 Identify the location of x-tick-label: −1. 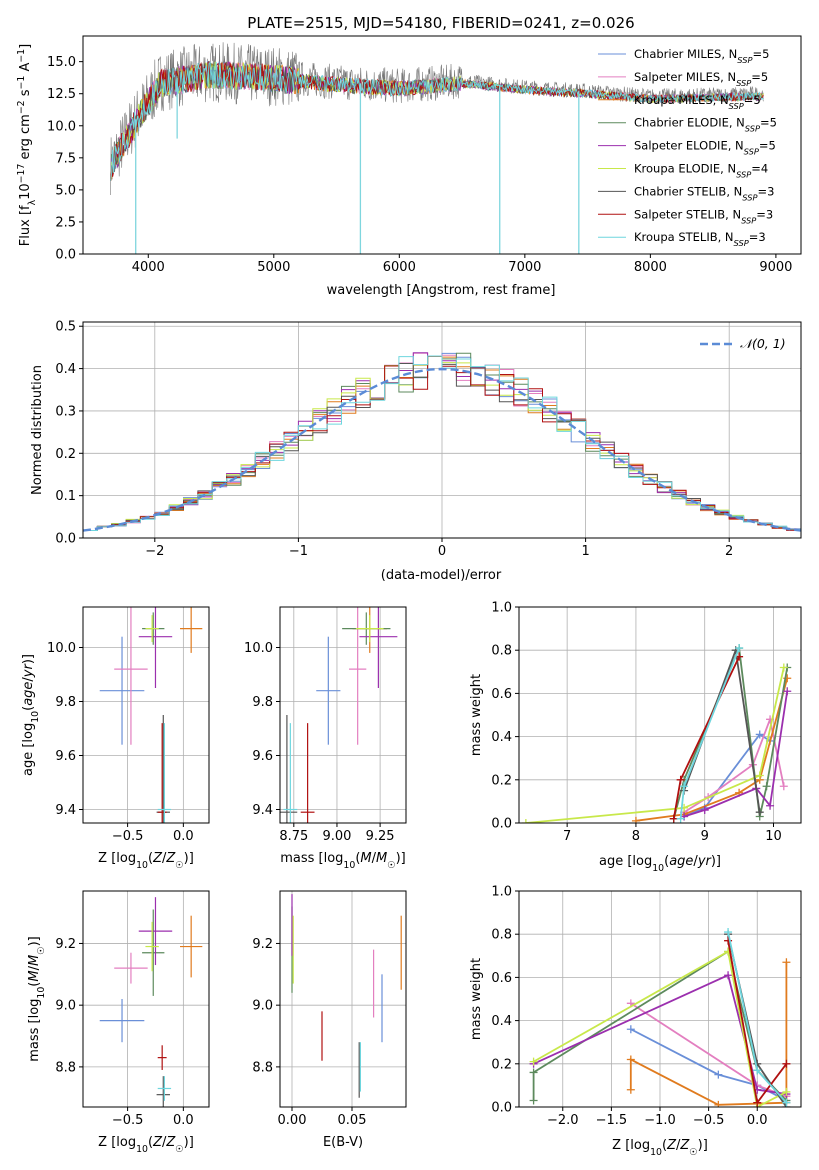
(298, 551).